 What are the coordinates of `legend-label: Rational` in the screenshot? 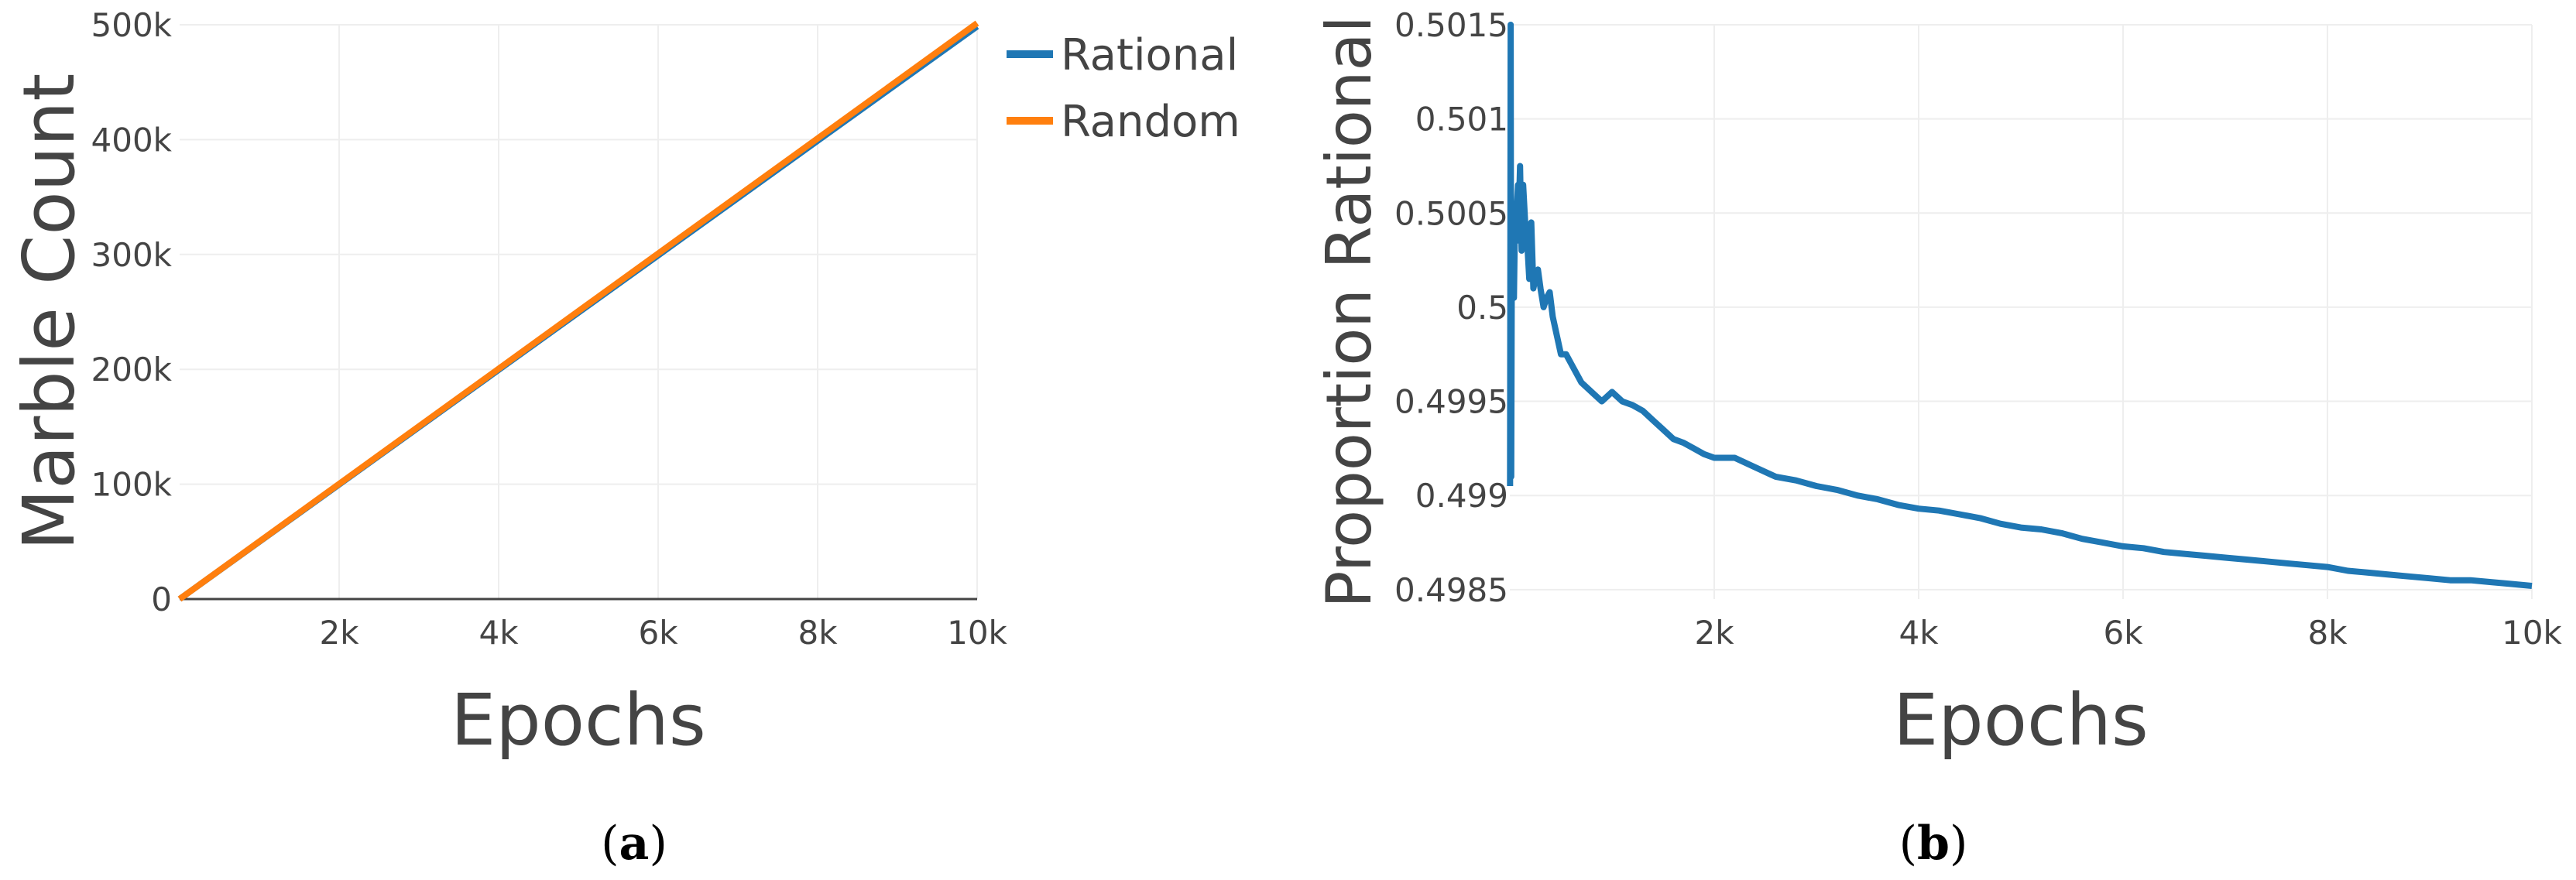 It's located at (1149, 55).